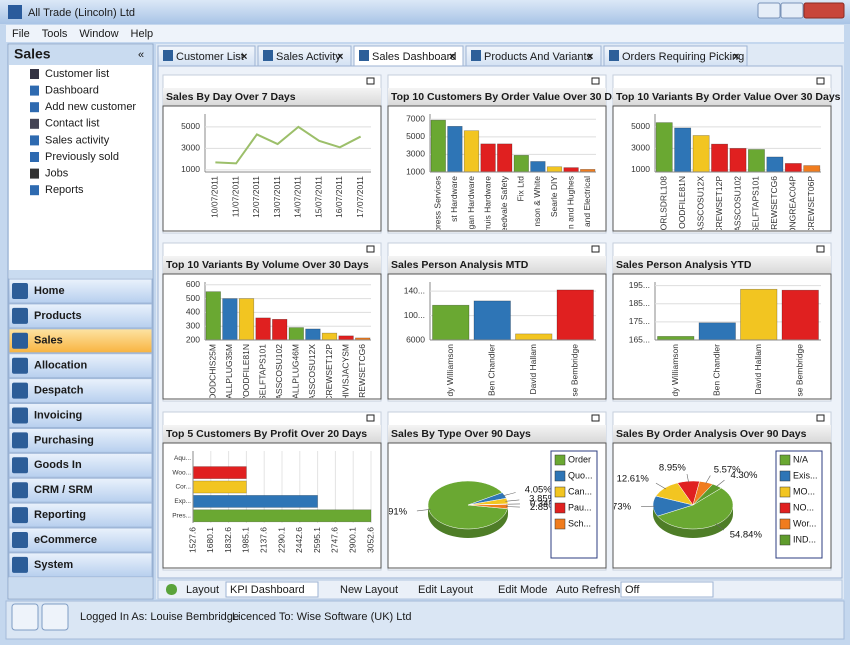 This screenshot has width=850, height=645. Describe the element at coordinates (55, 34) in the screenshot. I see `menu-item: Tools` at that location.